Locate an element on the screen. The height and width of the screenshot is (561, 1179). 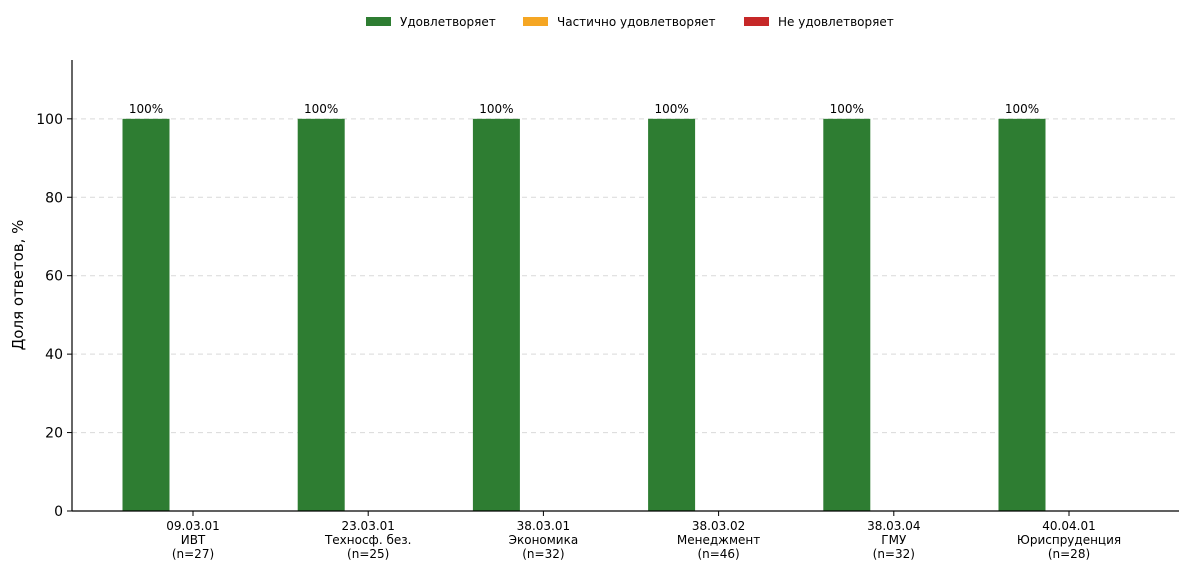
legend-label: Частично удовлетворяет is located at coordinates (636, 22).